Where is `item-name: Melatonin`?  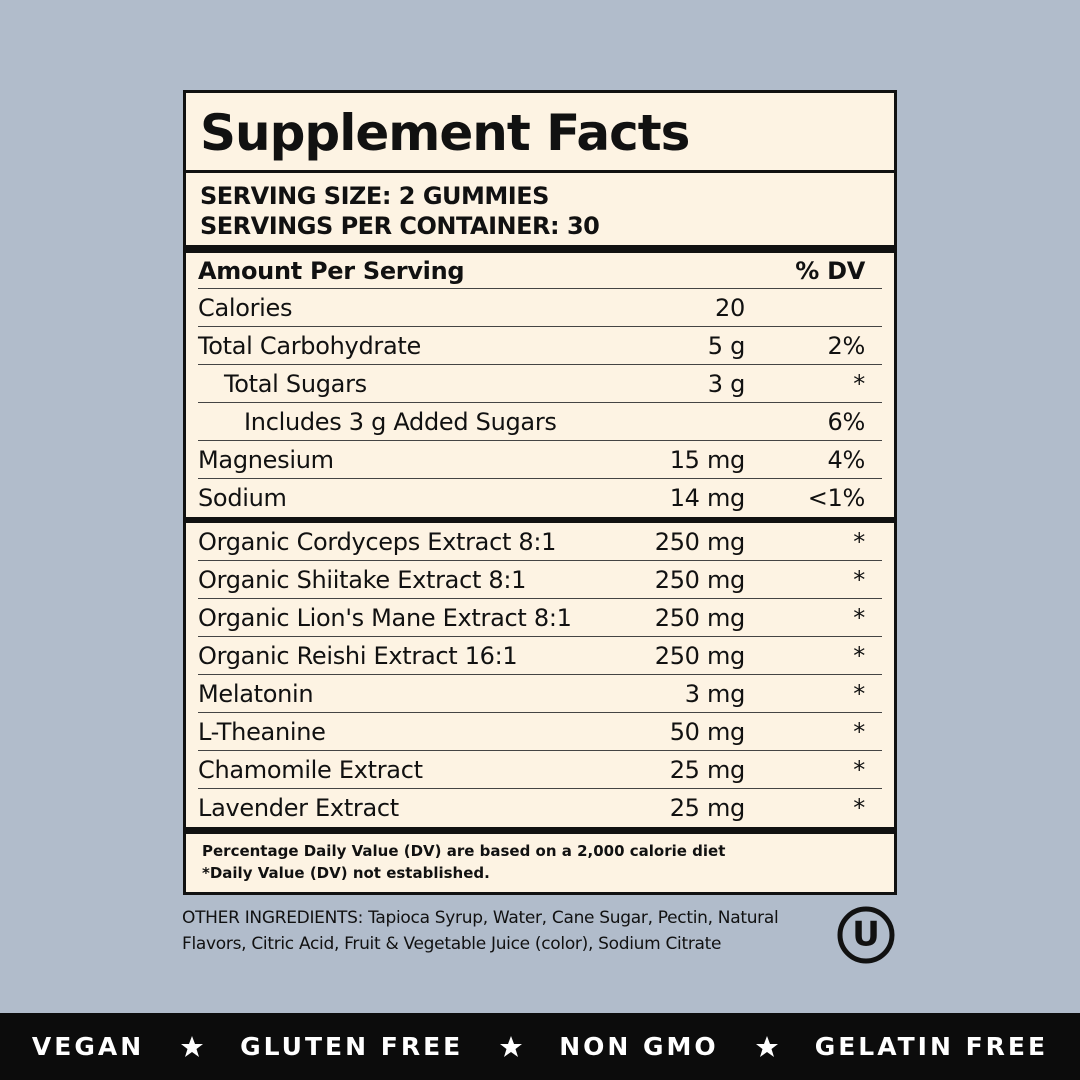 item-name: Melatonin is located at coordinates (256, 693).